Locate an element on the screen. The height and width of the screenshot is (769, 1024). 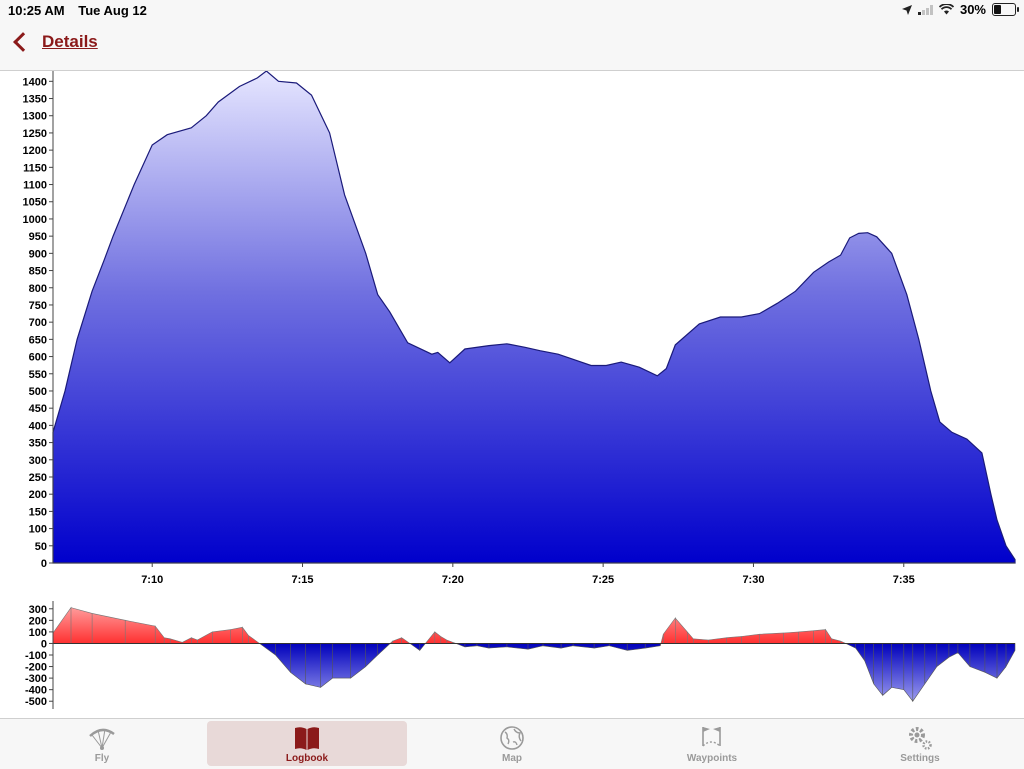
tab-settings-label: Settings is located at coordinates (920, 758).